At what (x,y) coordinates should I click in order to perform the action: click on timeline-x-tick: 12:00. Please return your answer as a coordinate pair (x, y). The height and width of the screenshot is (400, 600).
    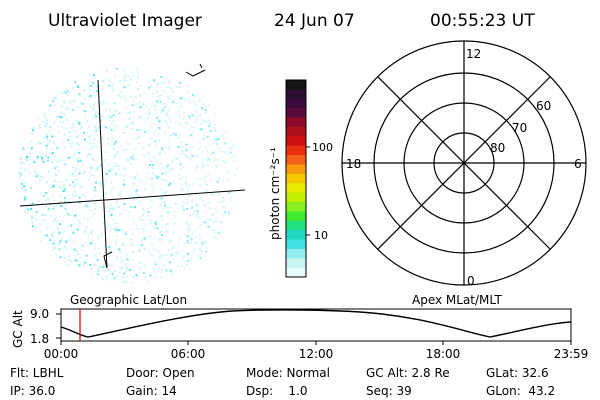
    Looking at the image, I should click on (316, 354).